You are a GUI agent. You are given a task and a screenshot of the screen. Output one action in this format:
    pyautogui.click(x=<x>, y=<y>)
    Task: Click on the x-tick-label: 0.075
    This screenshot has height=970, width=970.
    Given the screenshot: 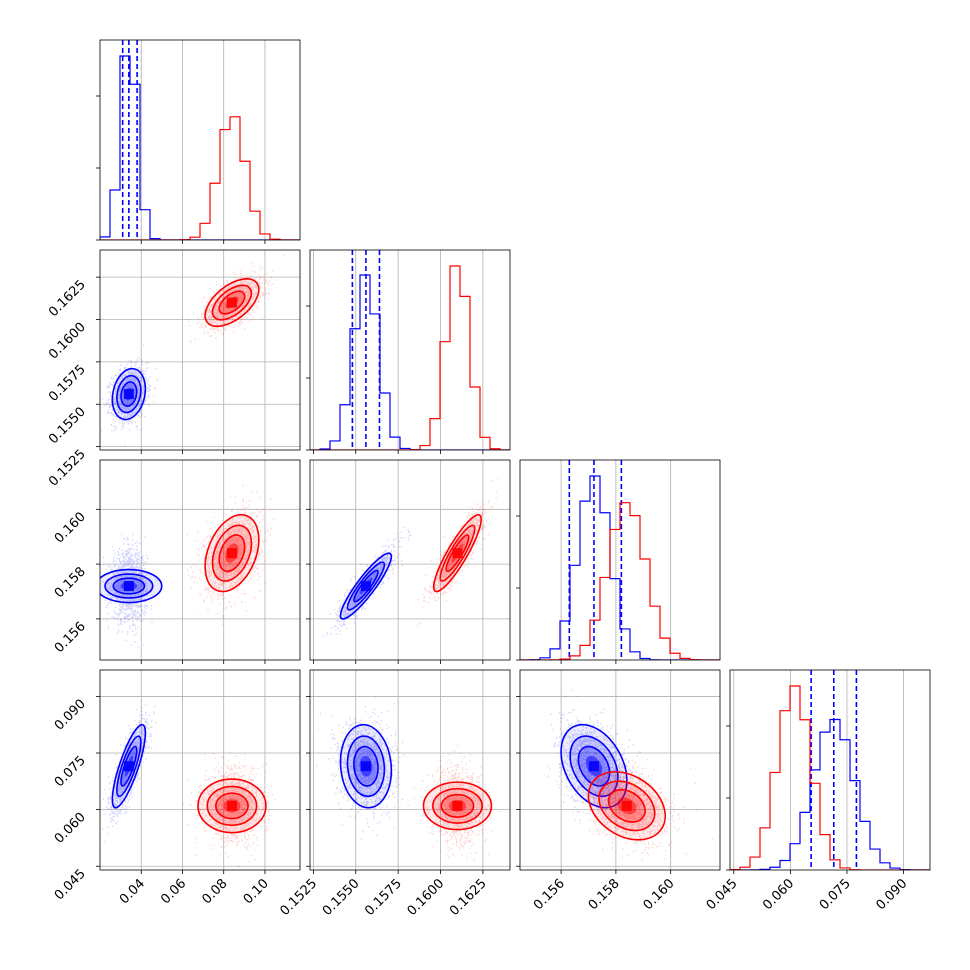 What is the action you would take?
    pyautogui.click(x=835, y=894)
    